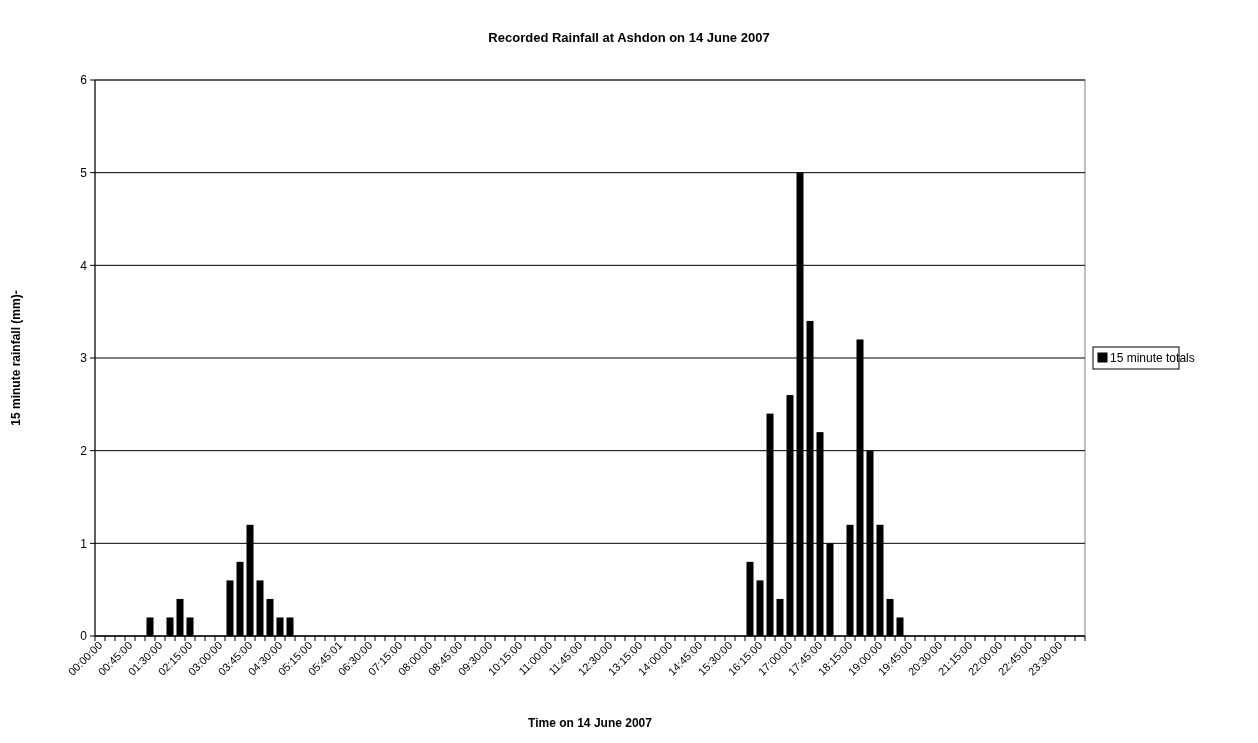 The image size is (1258, 743). Describe the element at coordinates (84, 172) in the screenshot. I see `y-tick-label: 5` at that location.